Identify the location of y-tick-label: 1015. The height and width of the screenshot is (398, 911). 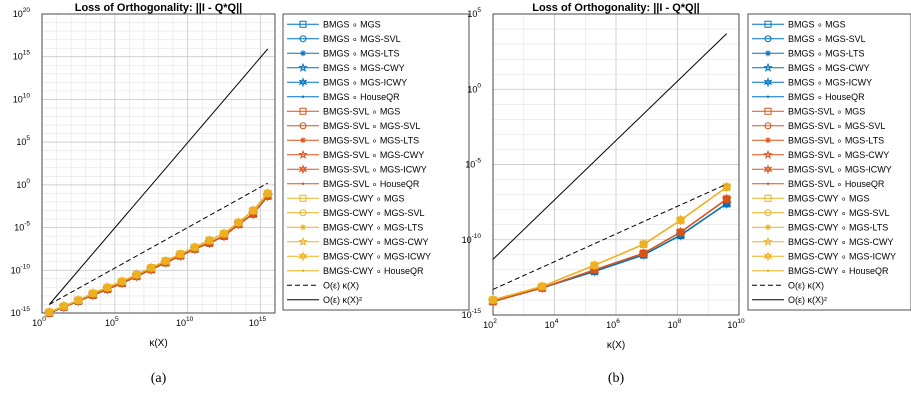
(22, 56).